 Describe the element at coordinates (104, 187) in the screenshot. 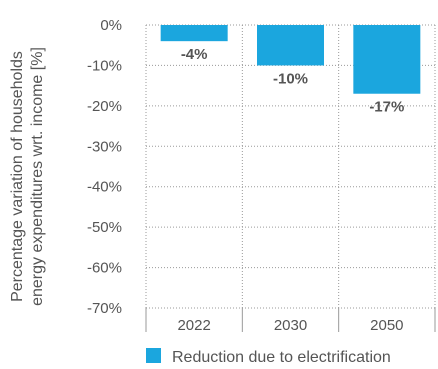

I see `y-tick-label: -40%` at that location.